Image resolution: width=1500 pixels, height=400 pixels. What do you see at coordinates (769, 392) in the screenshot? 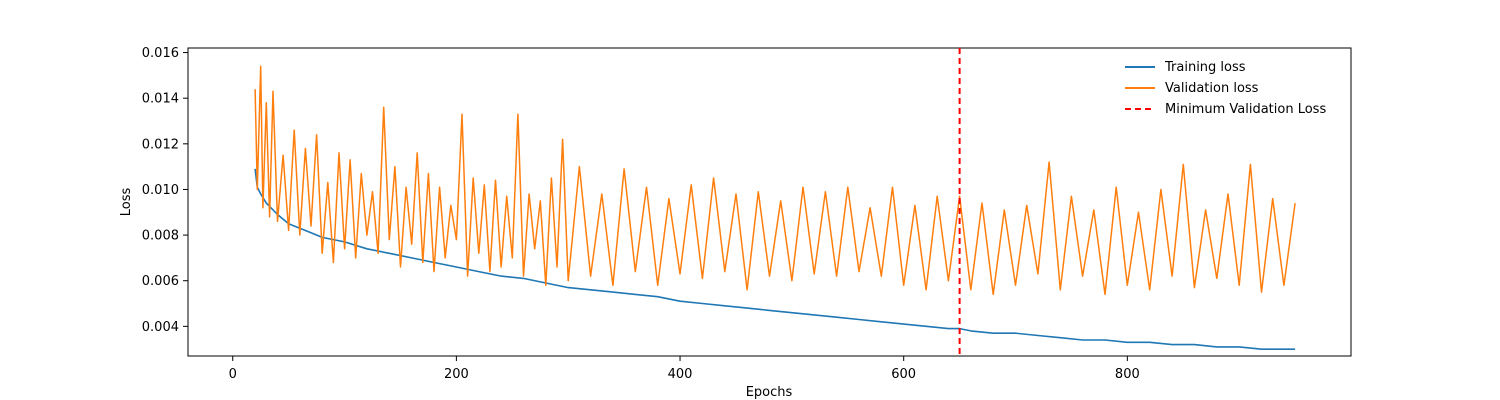
I see `x-axis-label: Epochs` at bounding box center [769, 392].